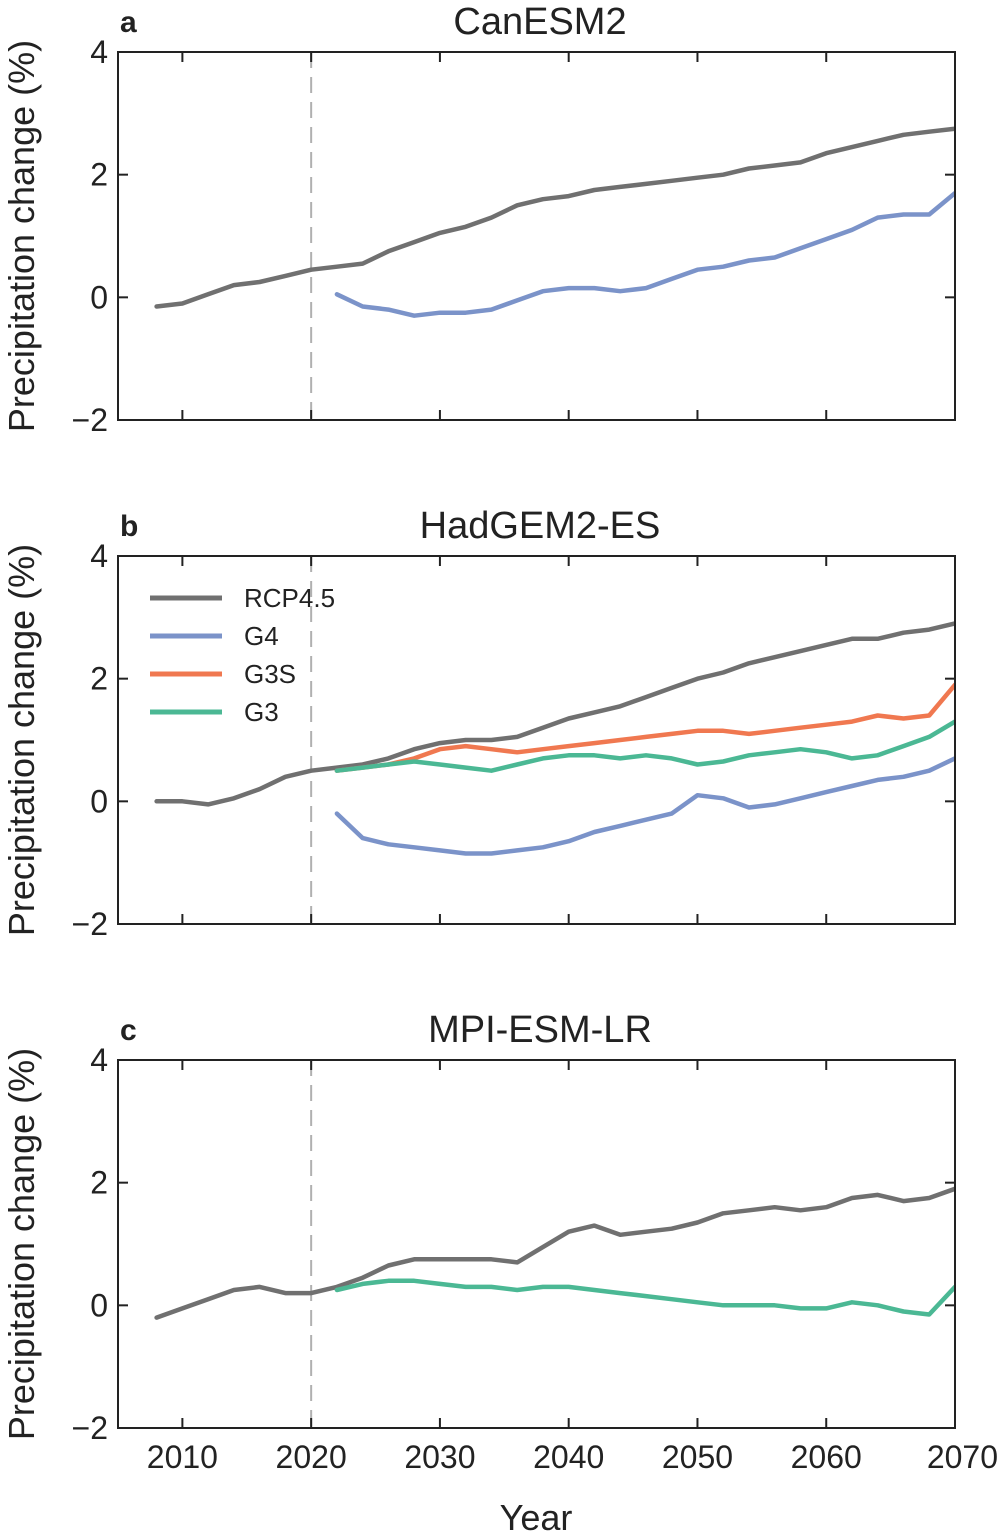 The width and height of the screenshot is (1000, 1537). What do you see at coordinates (242, 655) in the screenshot?
I see `legend: RCP4.5 G4 G3S G3` at bounding box center [242, 655].